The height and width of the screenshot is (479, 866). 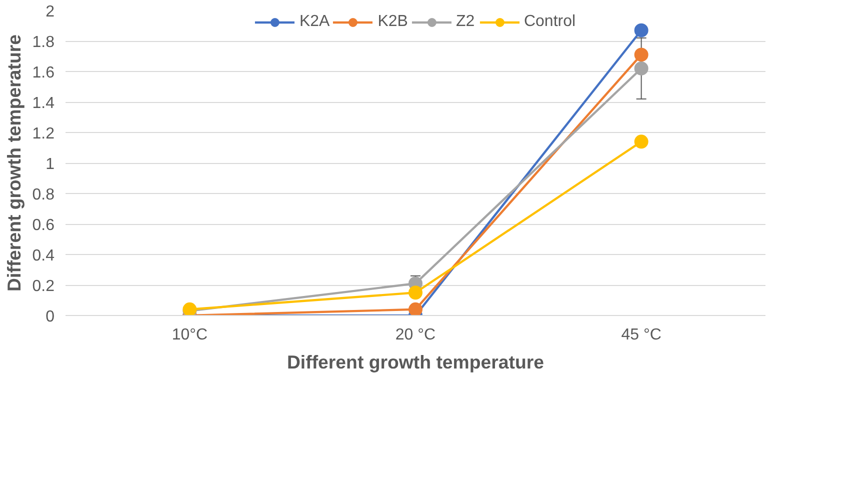 I want to click on y-tick-label: 1.8, so click(x=43, y=42).